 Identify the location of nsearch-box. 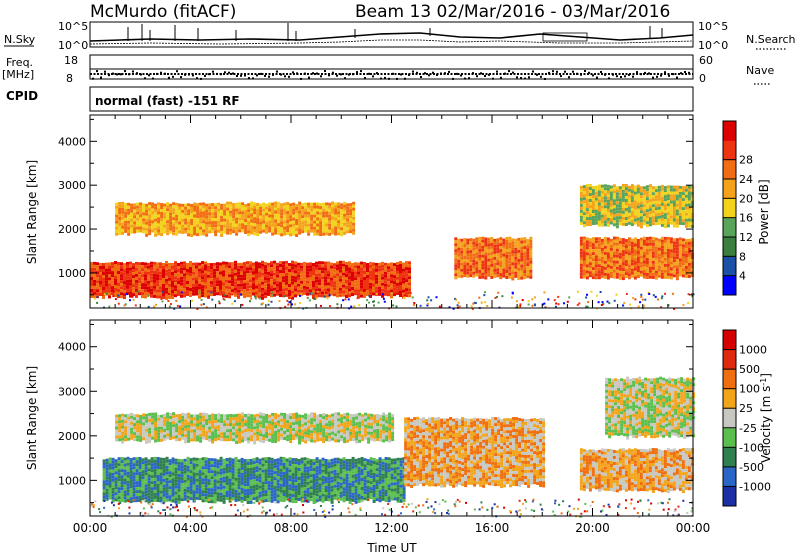
(565, 37).